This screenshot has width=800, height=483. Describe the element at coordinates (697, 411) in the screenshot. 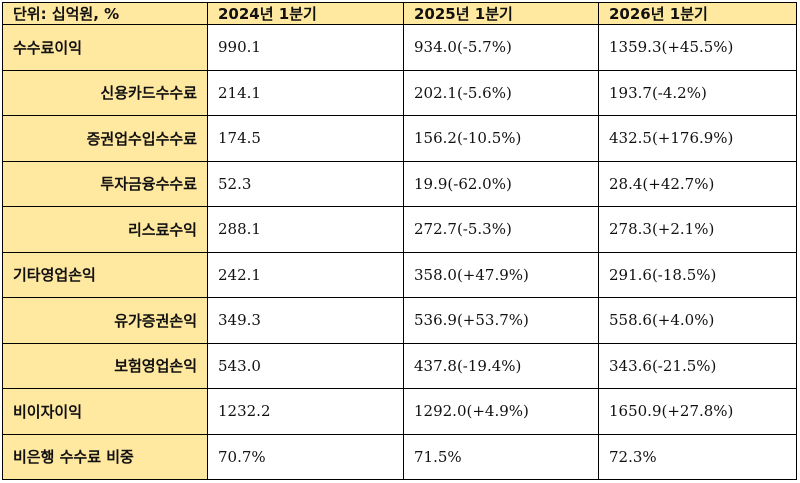

I see `cell: 1650.9(+27.8%)` at that location.